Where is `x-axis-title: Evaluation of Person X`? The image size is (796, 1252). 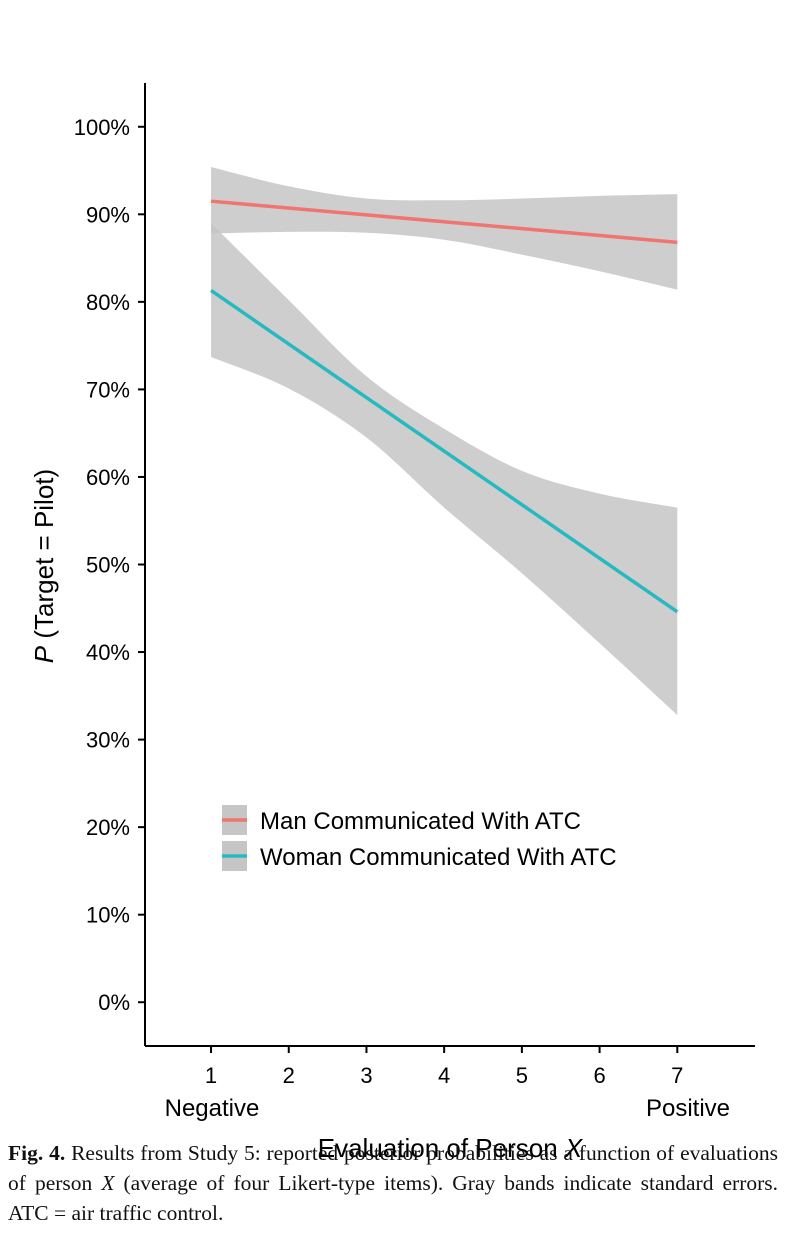 x-axis-title: Evaluation of Person X is located at coordinates (451, 1148).